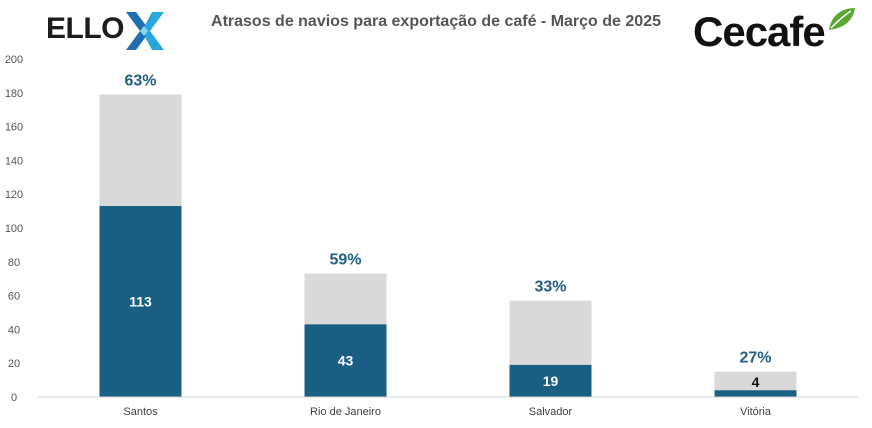 This screenshot has width=872, height=428. What do you see at coordinates (85, 28) in the screenshot?
I see `ello-logo-text: ELLO` at bounding box center [85, 28].